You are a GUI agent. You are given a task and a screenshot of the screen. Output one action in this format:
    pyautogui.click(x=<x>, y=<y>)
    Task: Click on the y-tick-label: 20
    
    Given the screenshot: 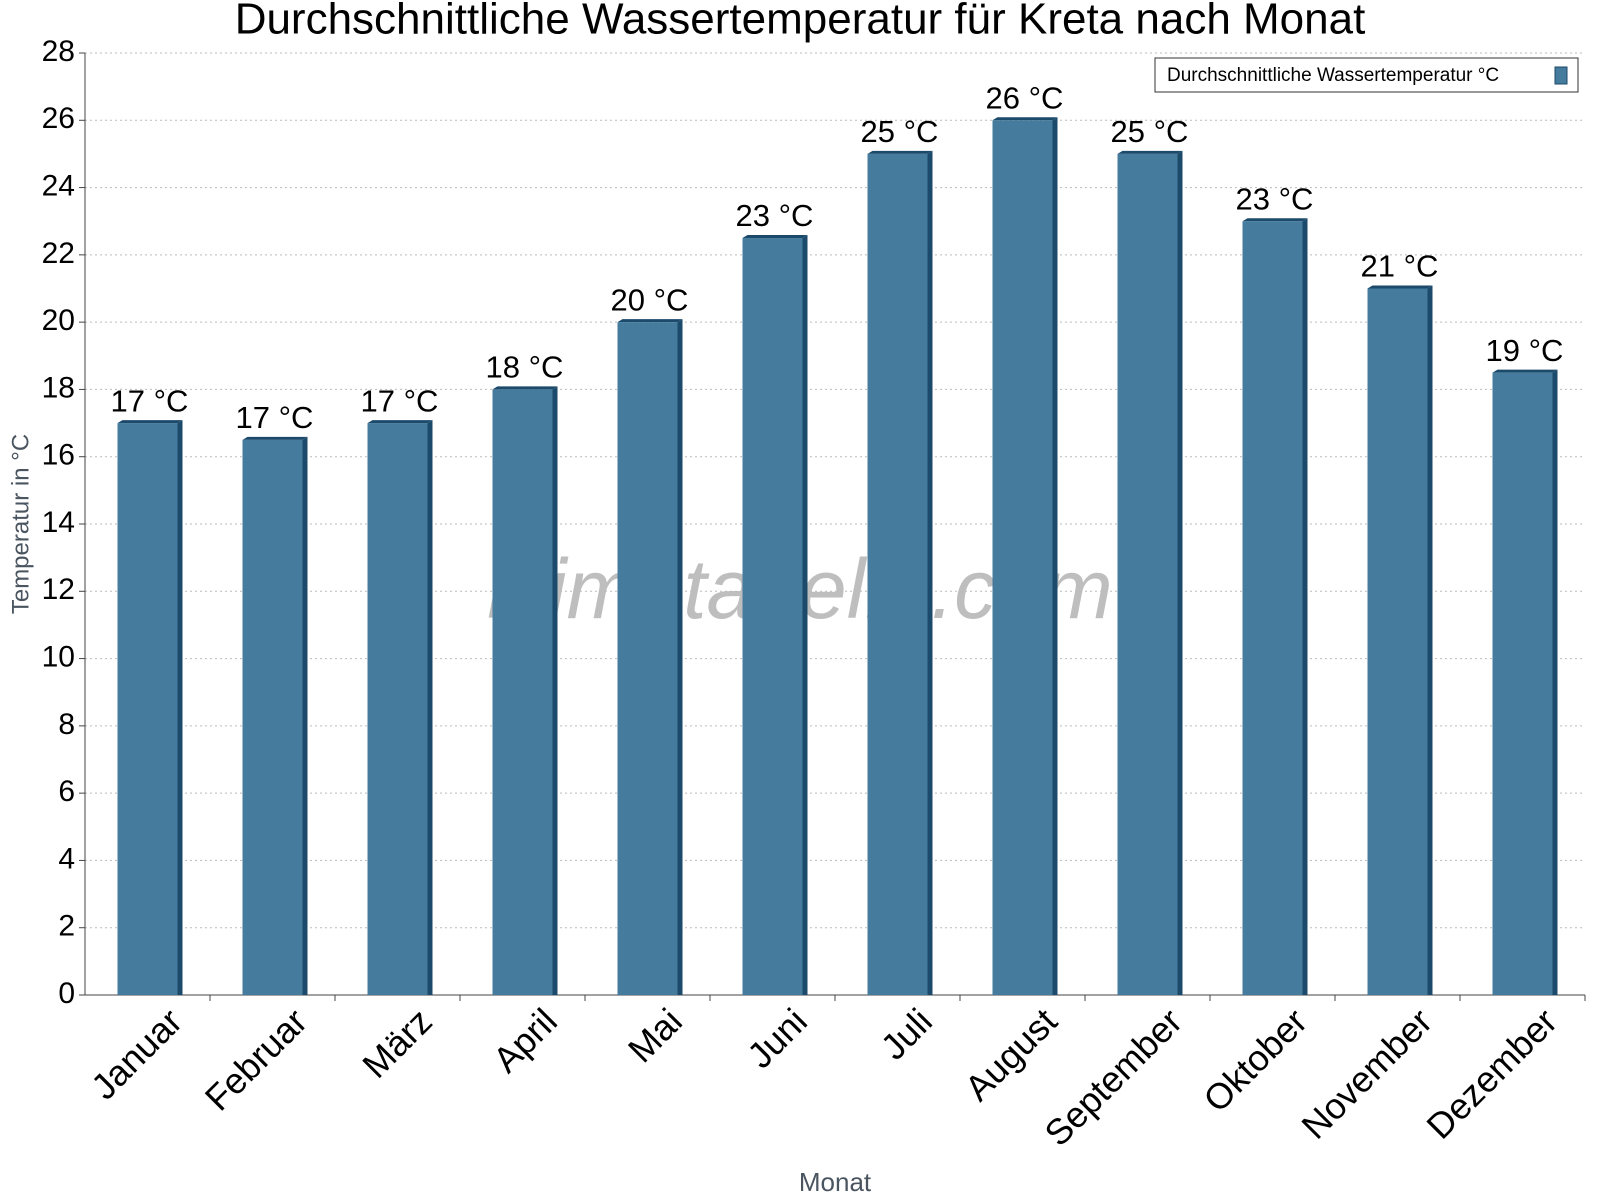 What is the action you would take?
    pyautogui.click(x=58, y=320)
    